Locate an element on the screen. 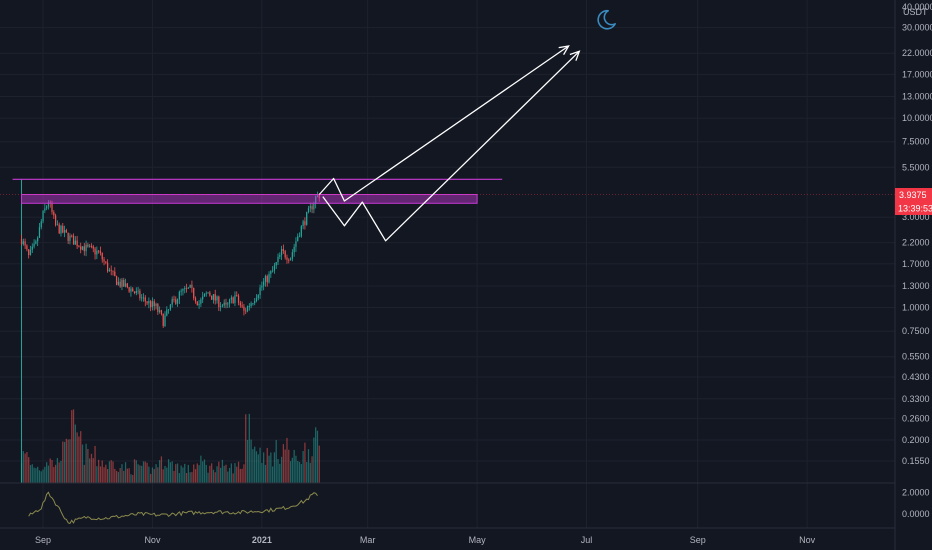  time-axis: Sep Nov 2021 Mar May Jul Sep Nov is located at coordinates (425, 540).